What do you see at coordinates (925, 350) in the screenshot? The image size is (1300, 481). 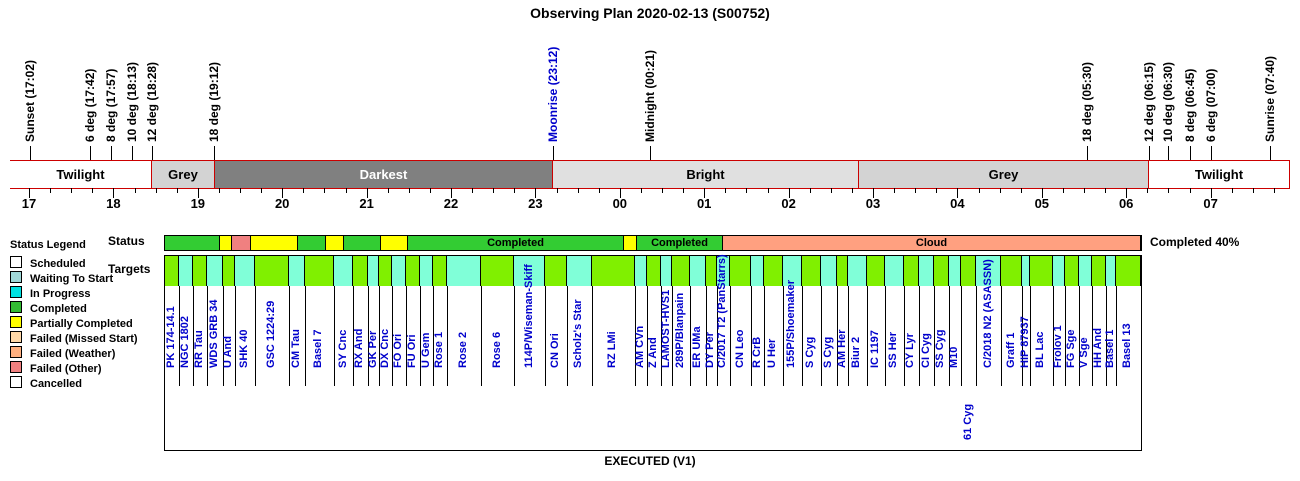 I see `target-name: CI Cyg` at bounding box center [925, 350].